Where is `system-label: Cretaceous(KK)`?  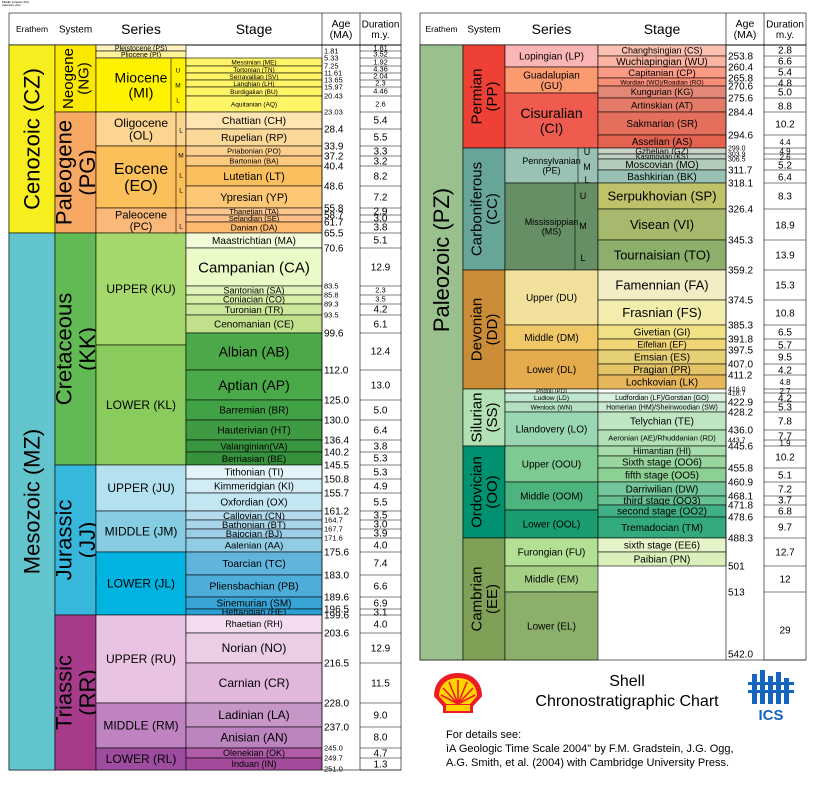 system-label: Cretaceous(KK) is located at coordinates (76, 349).